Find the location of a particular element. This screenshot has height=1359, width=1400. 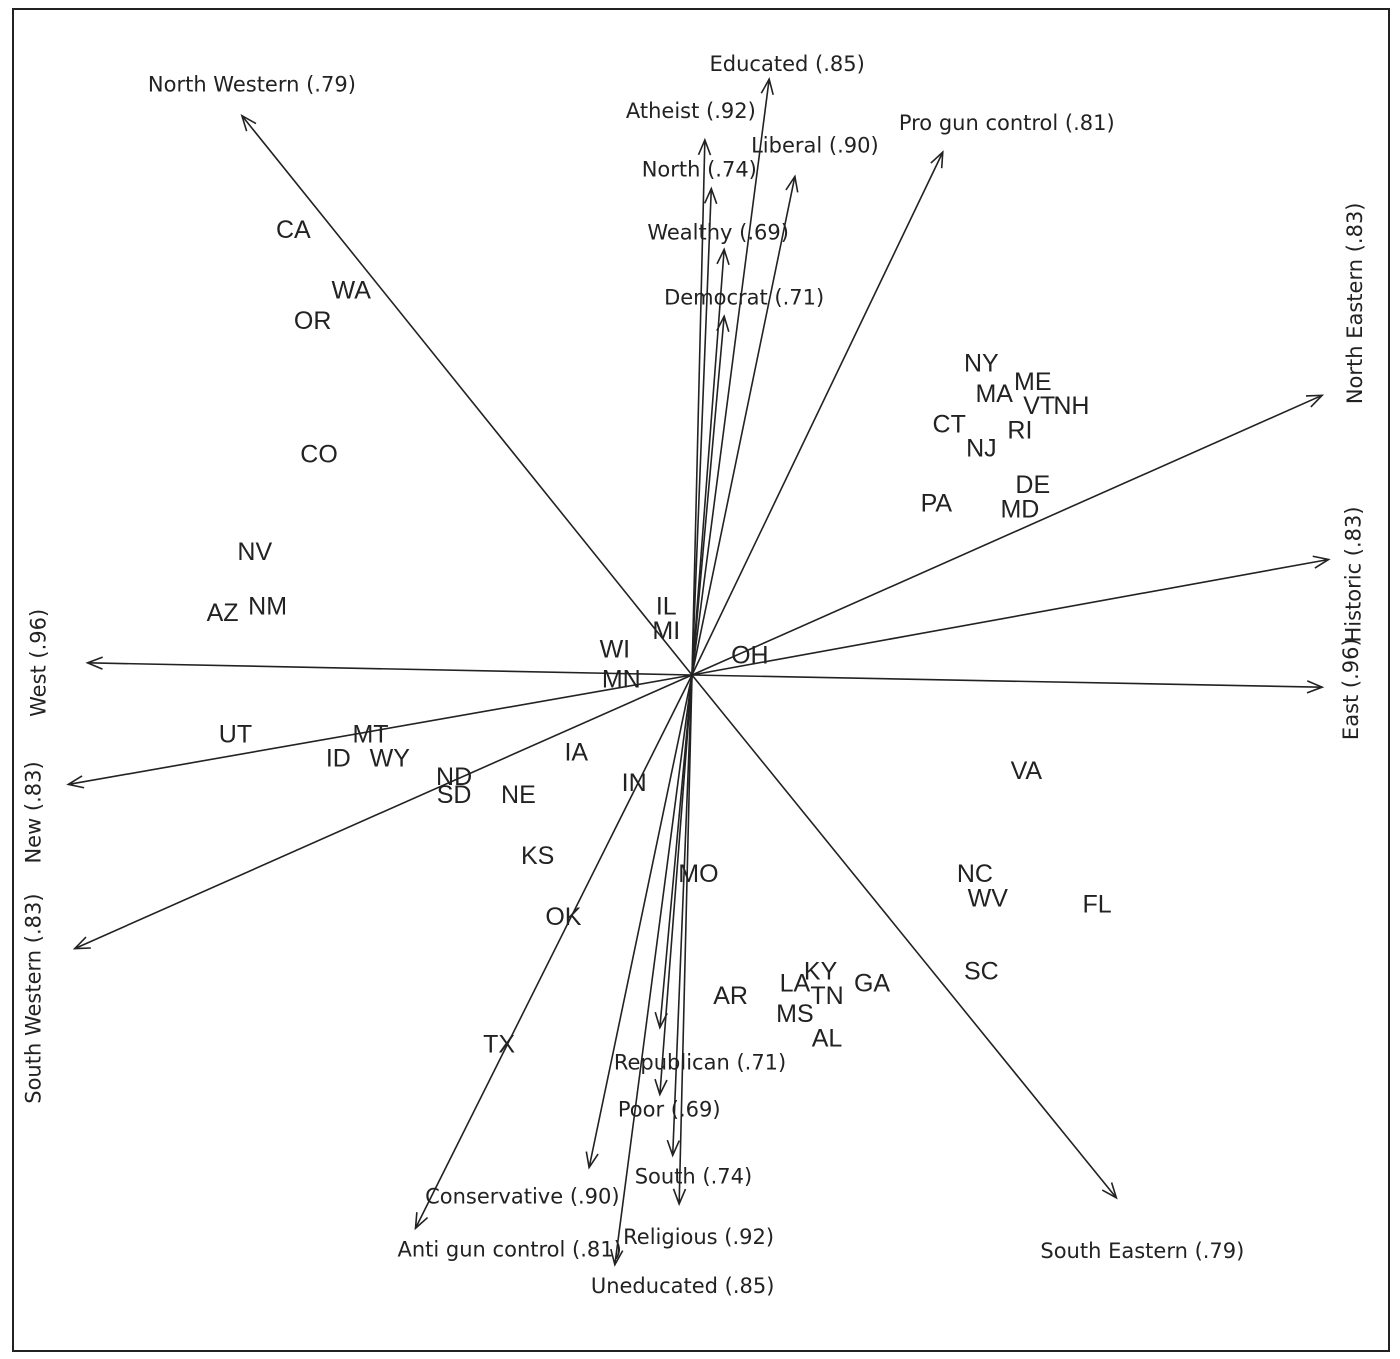

state-point-mo: MO is located at coordinates (698, 874).